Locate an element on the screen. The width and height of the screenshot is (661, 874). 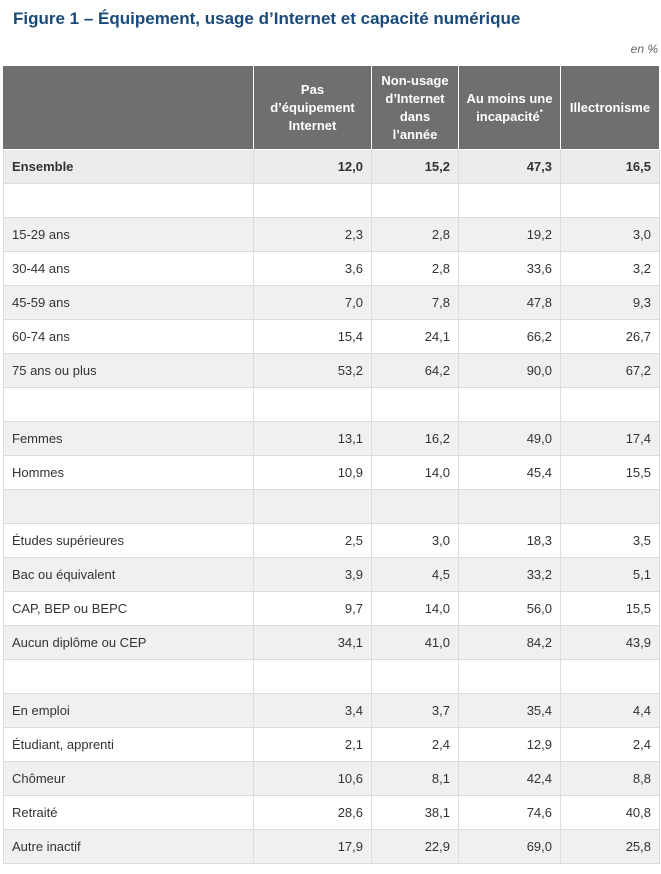
row-label: CAP, BEP ou BEPC is located at coordinates (128, 608).